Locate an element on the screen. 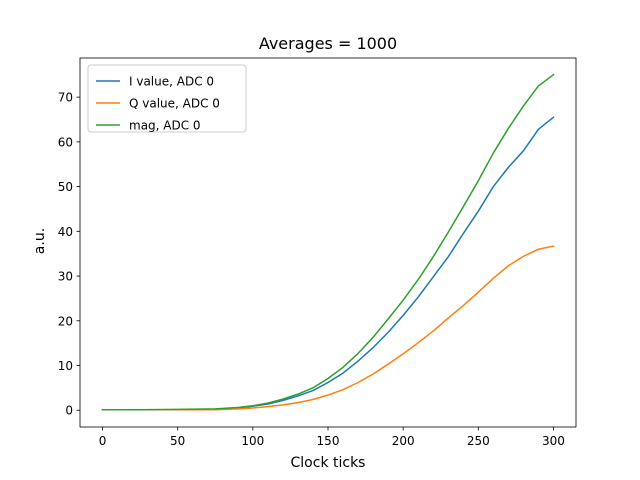 Image resolution: width=640 pixels, height=480 pixels. x-tick-label: 150 is located at coordinates (328, 441).